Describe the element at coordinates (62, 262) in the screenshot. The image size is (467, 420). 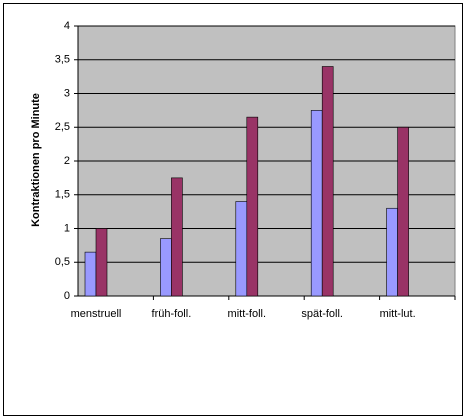
I see `y-tick-label: 0,5` at that location.